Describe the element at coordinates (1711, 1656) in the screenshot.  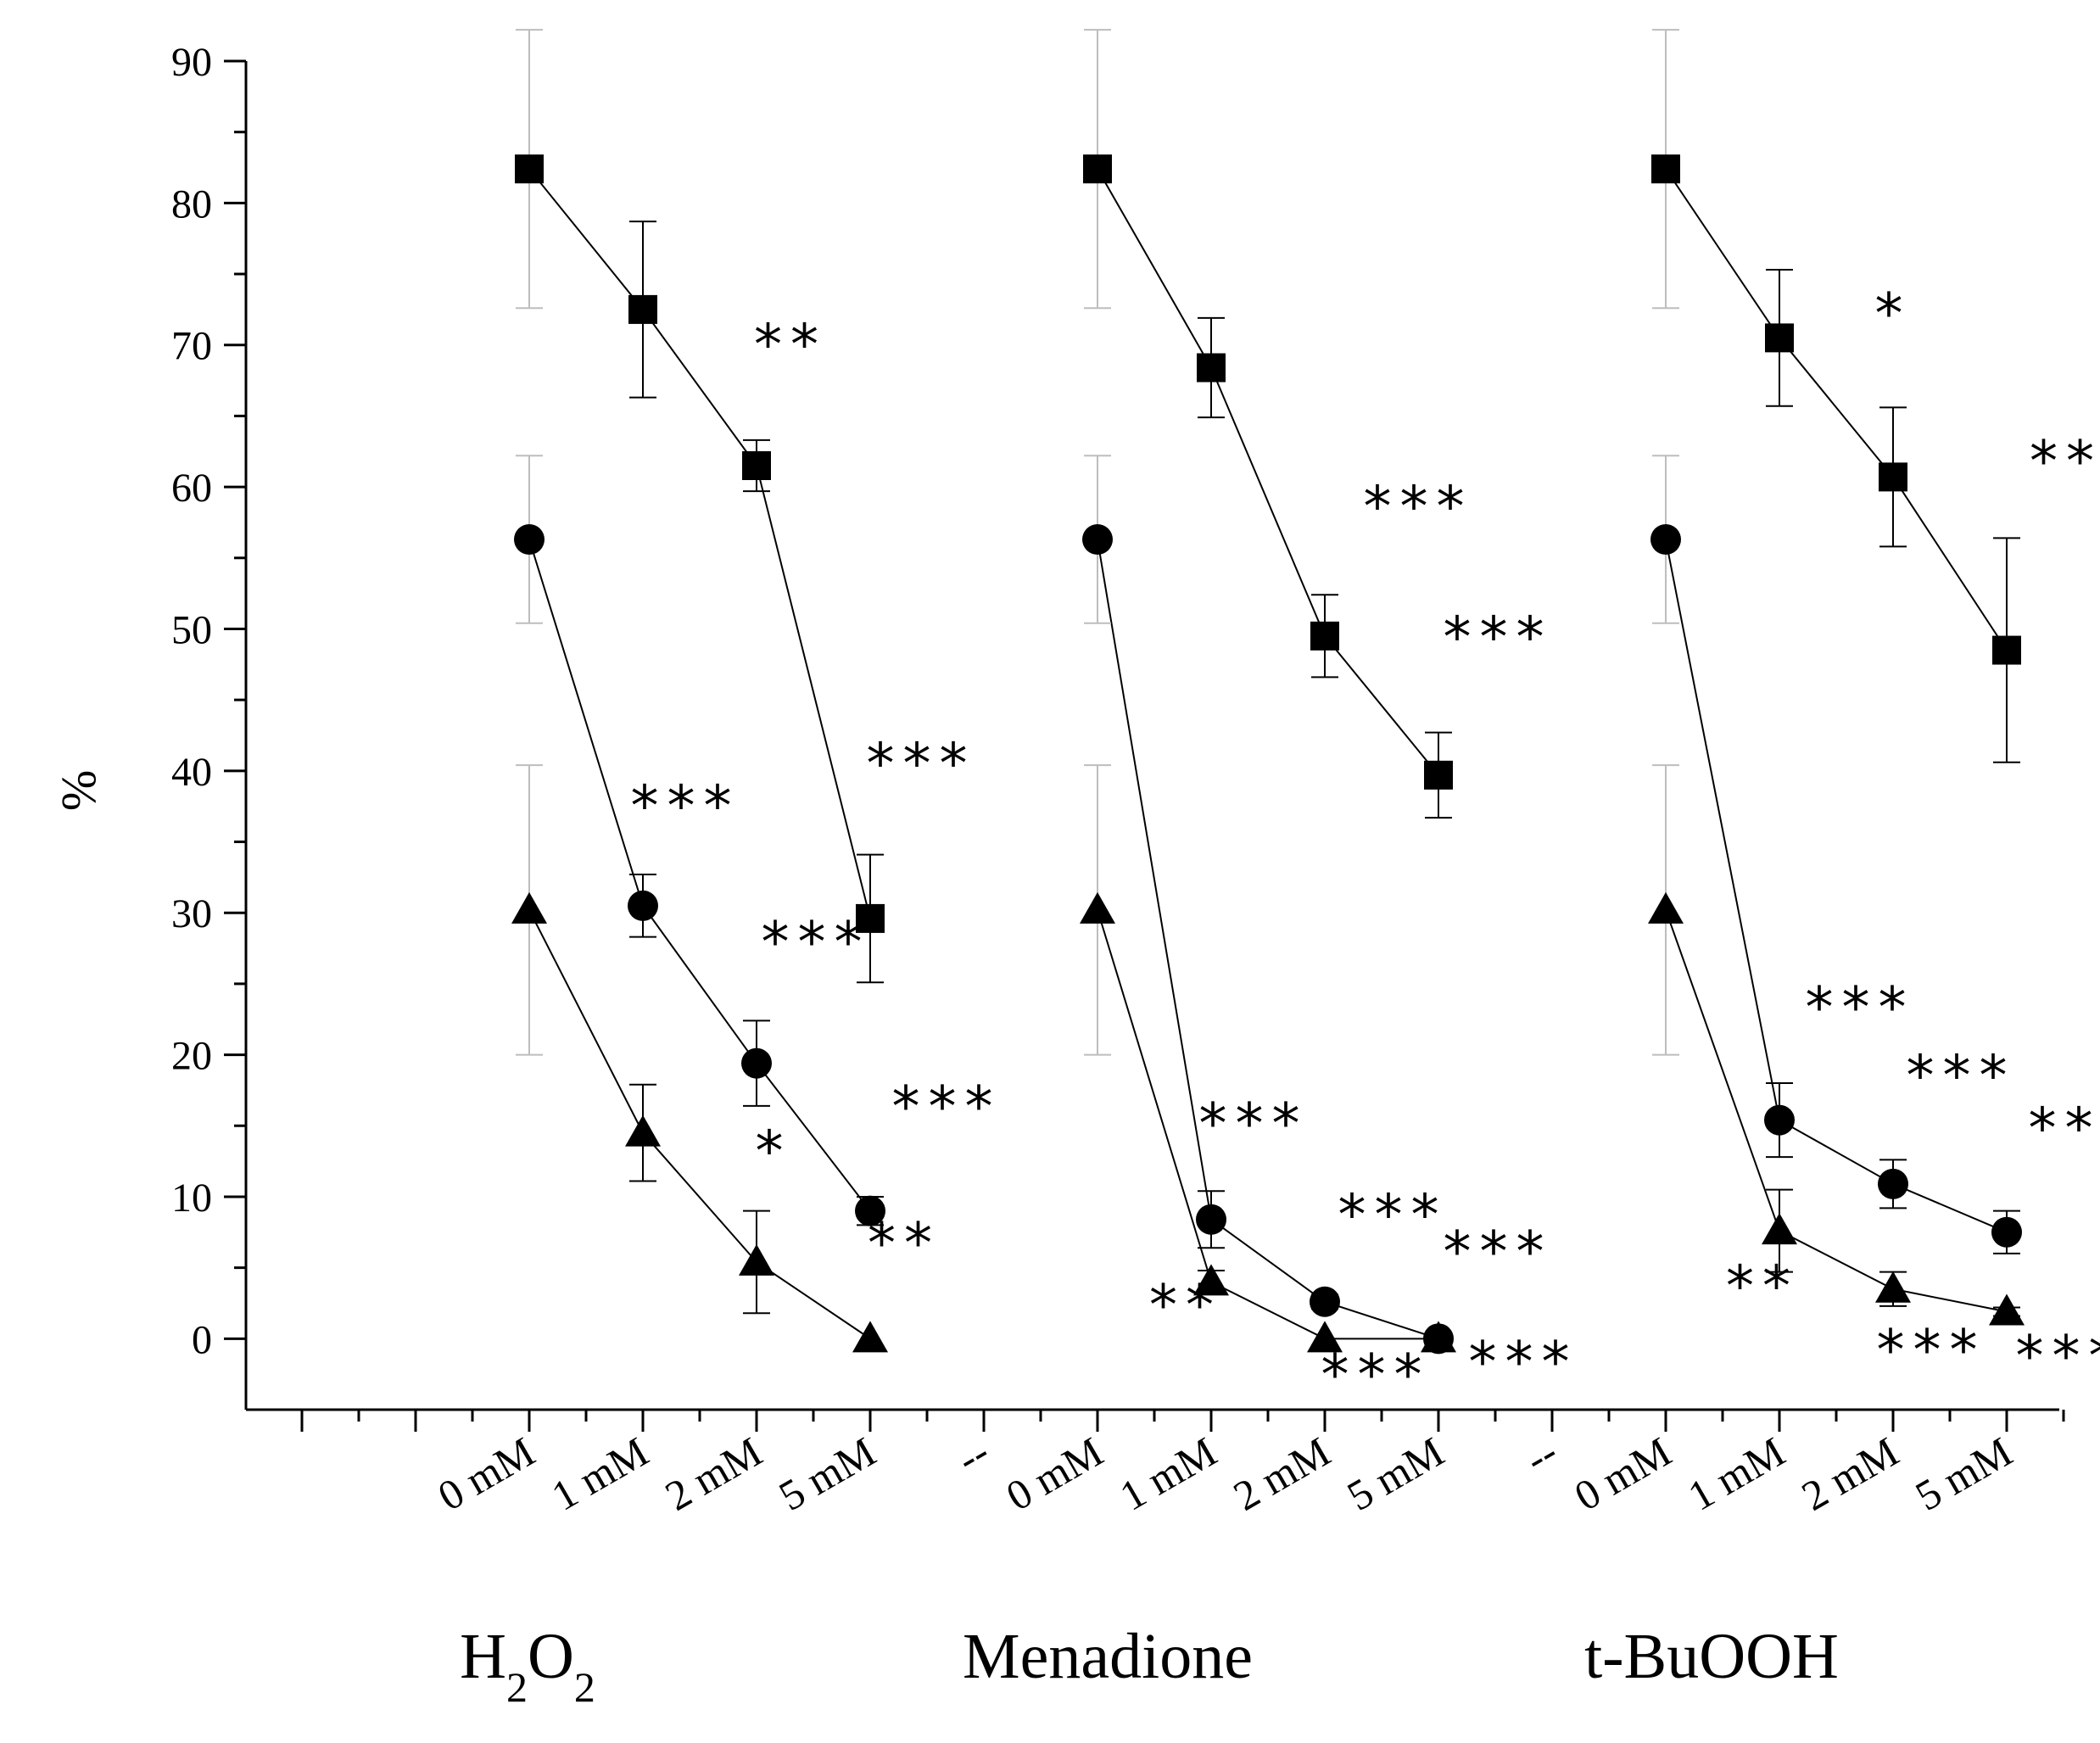
I see `group-label: t-BuOOH` at that location.